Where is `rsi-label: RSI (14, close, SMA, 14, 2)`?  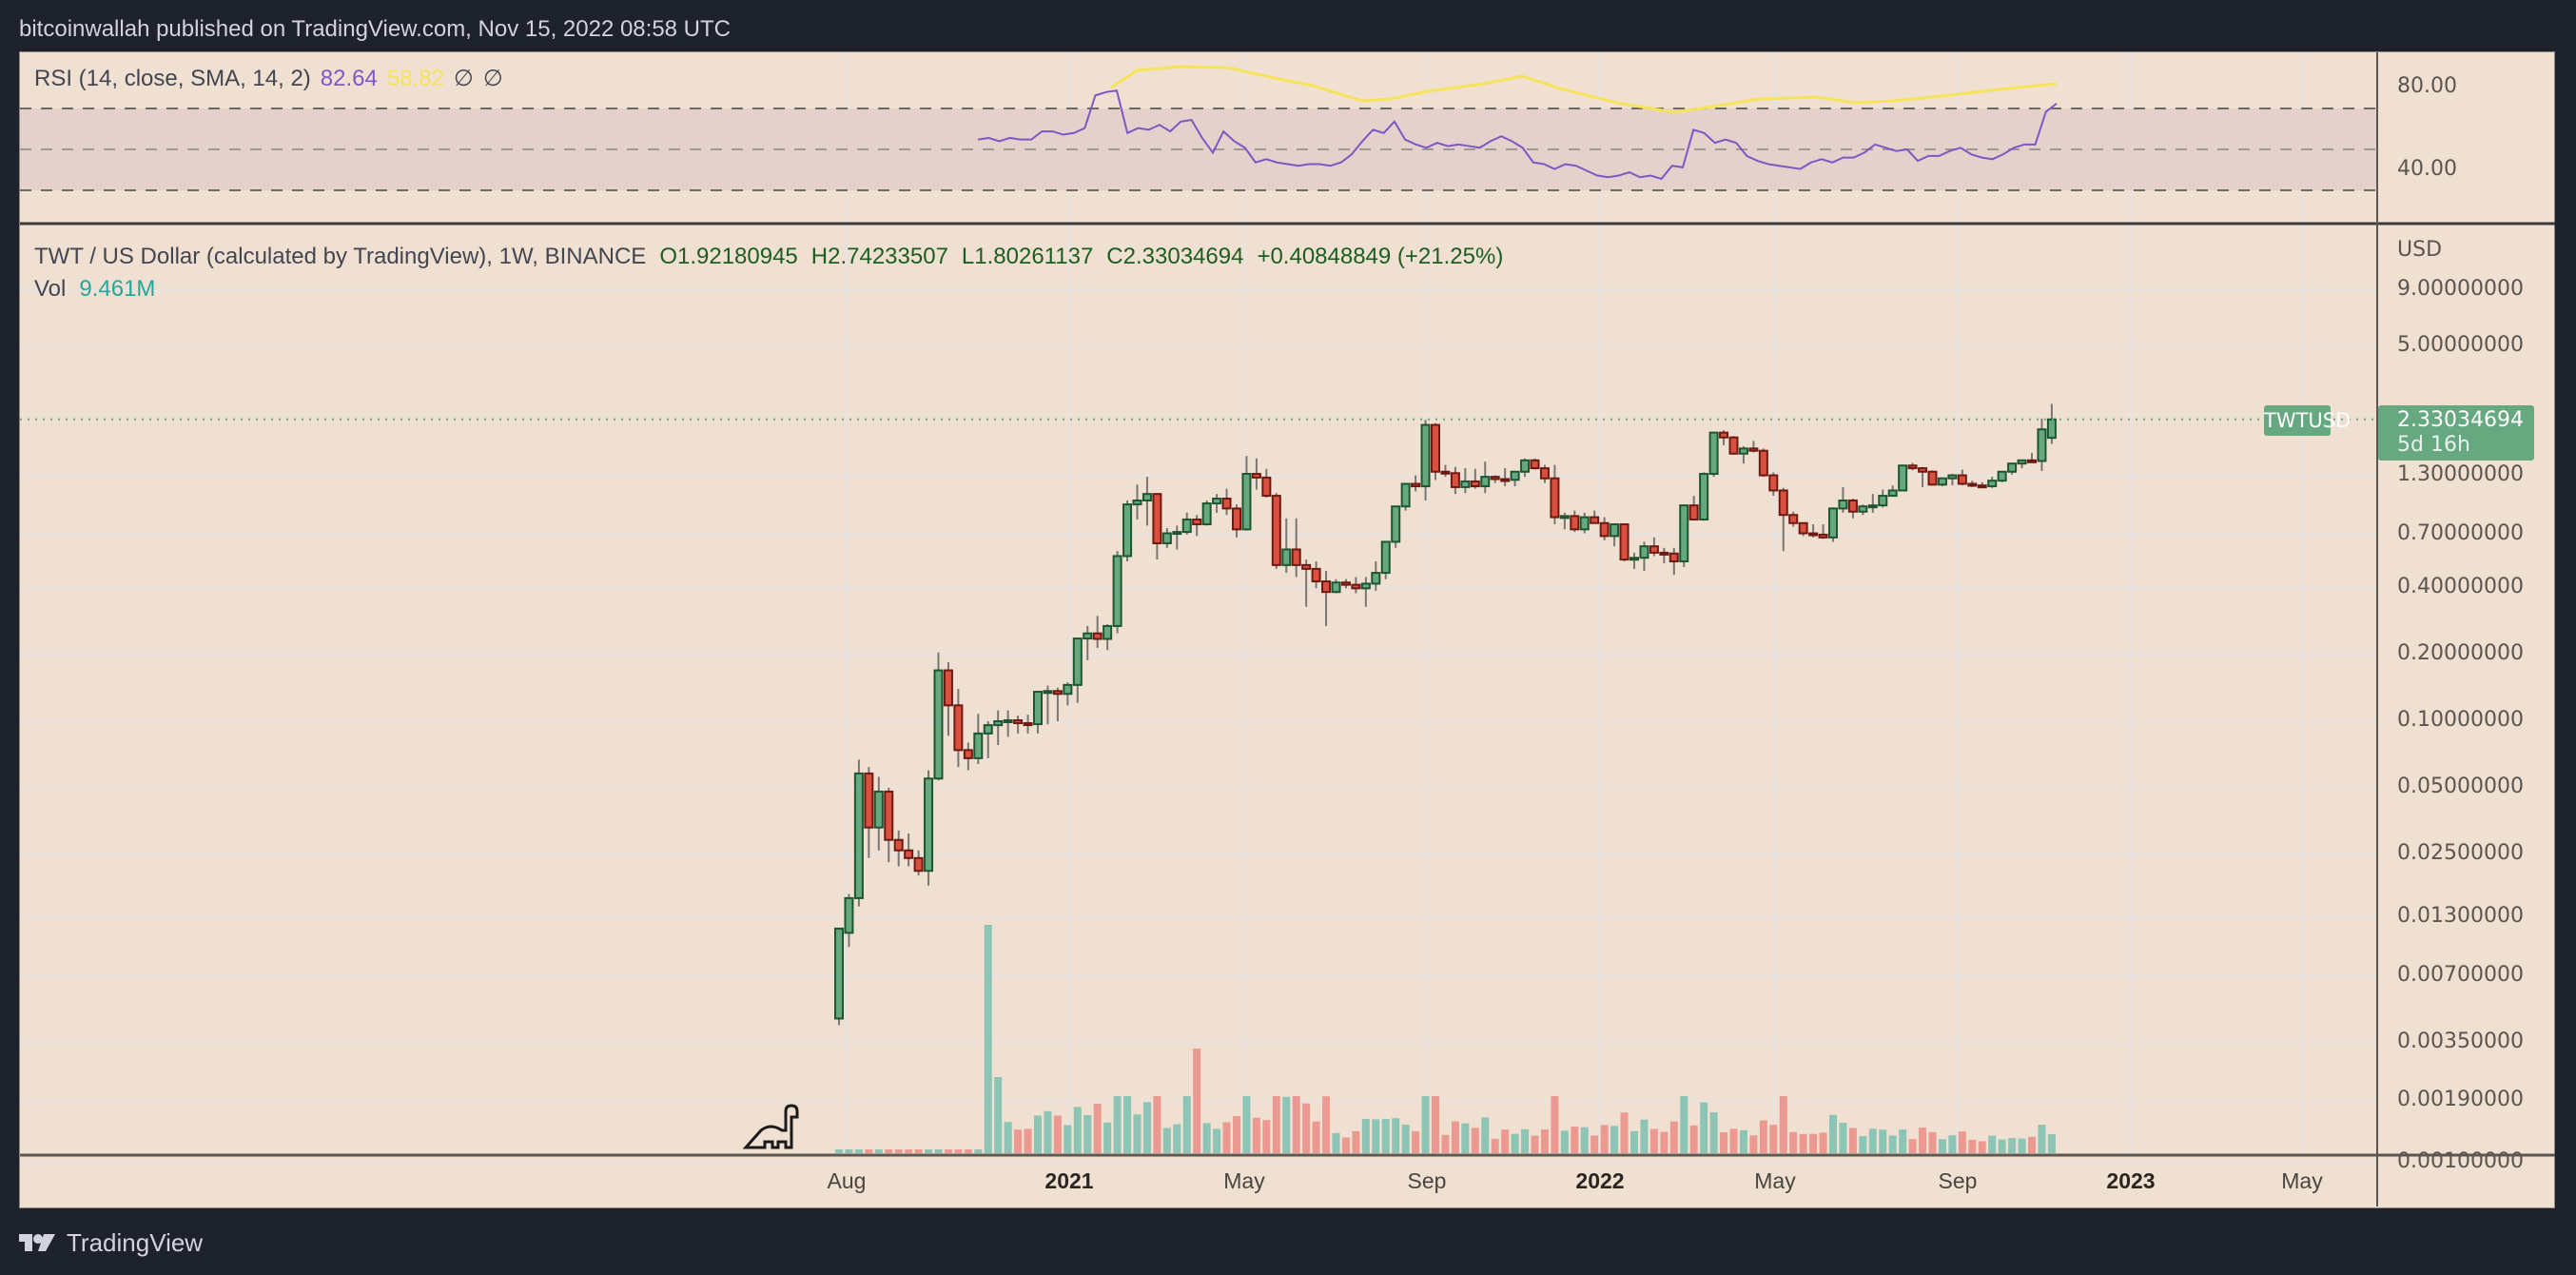 rsi-label: RSI (14, close, SMA, 14, 2) is located at coordinates (172, 78).